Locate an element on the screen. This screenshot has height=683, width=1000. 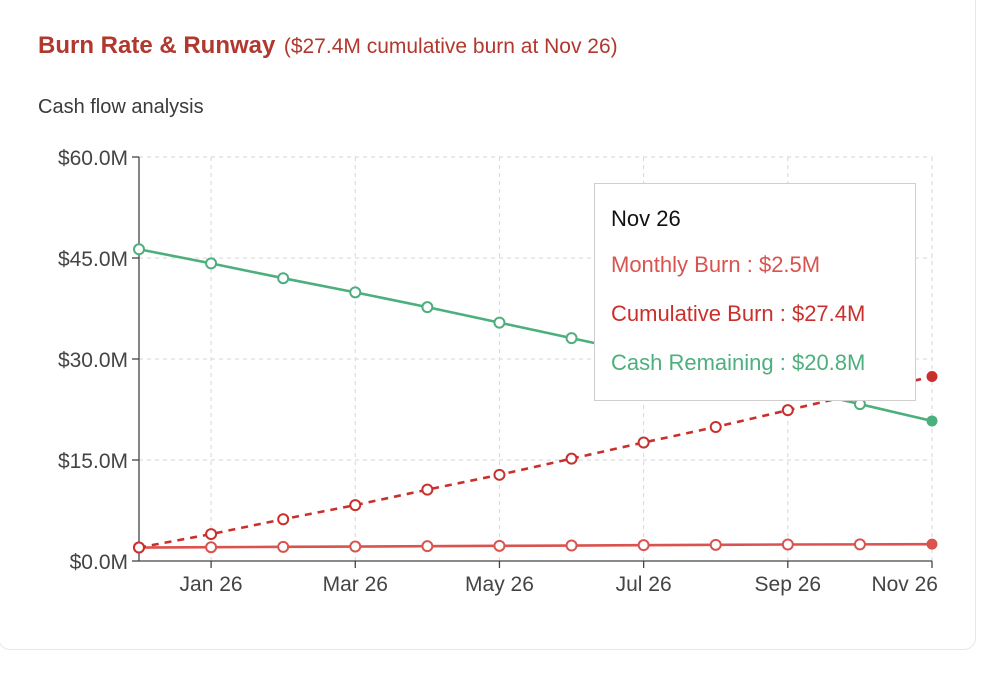
y-tick-label: $45.0M is located at coordinates (93, 259).